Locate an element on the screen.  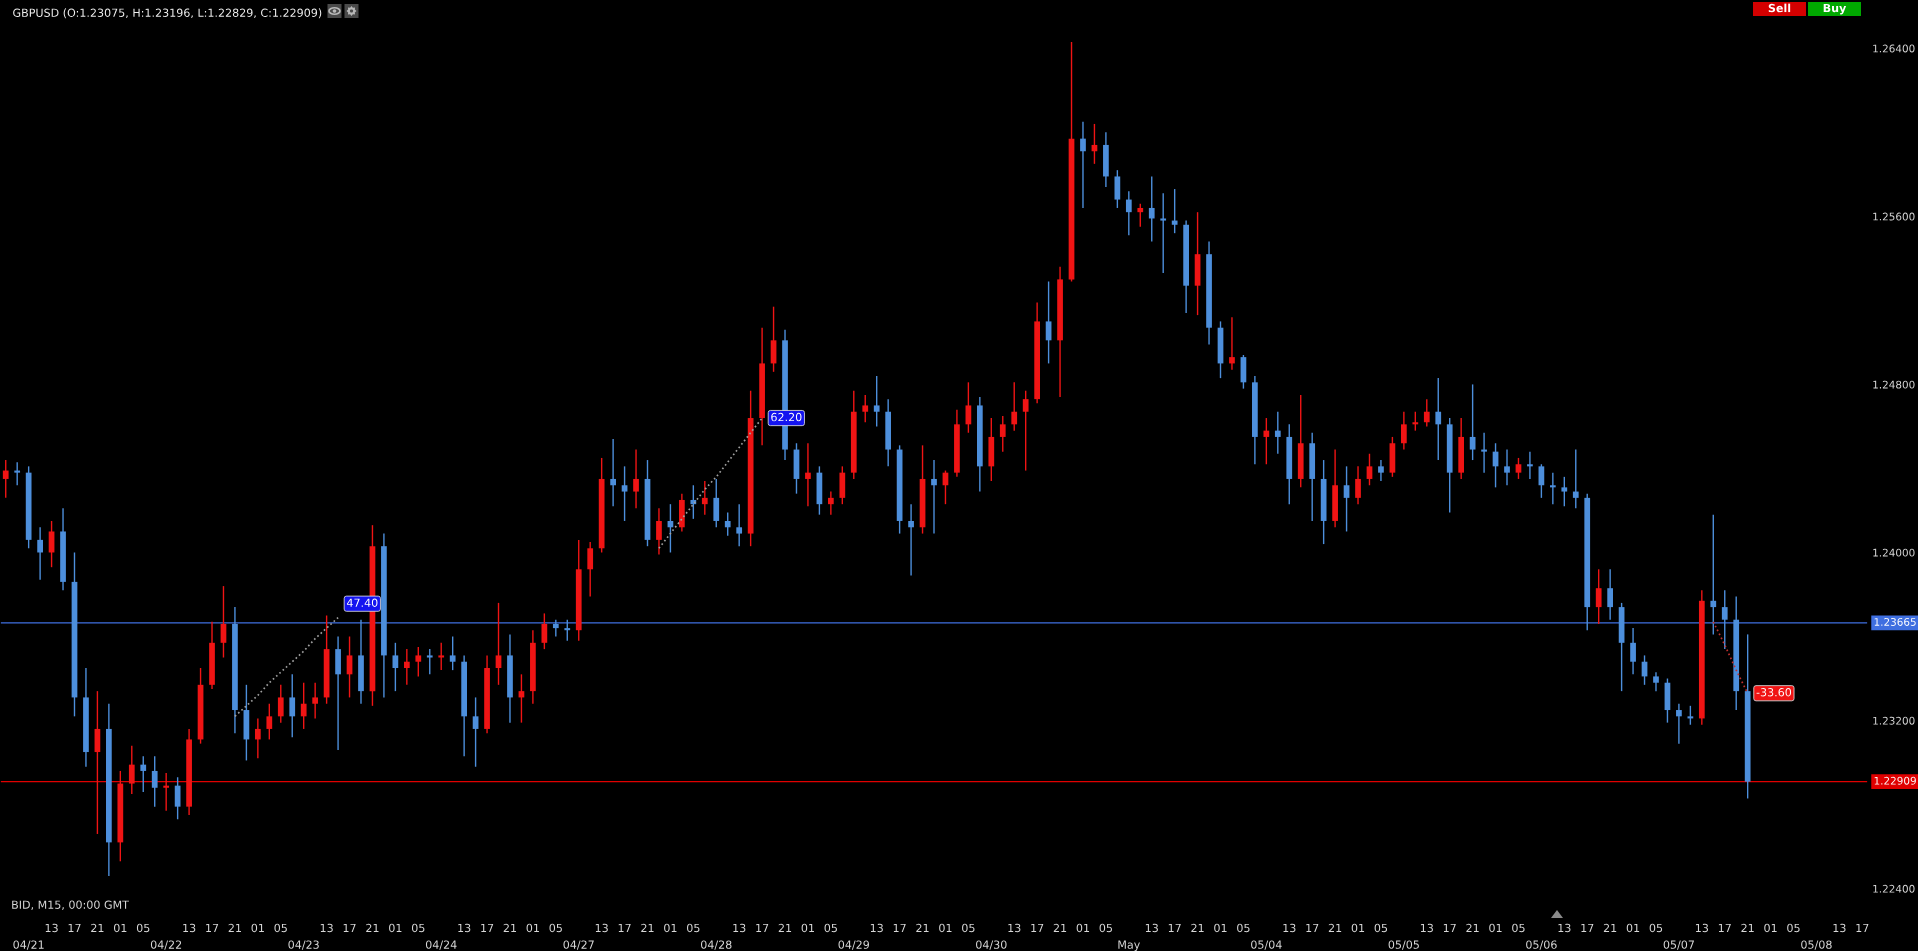
x-tick-label: 04/22 is located at coordinates (166, 945).